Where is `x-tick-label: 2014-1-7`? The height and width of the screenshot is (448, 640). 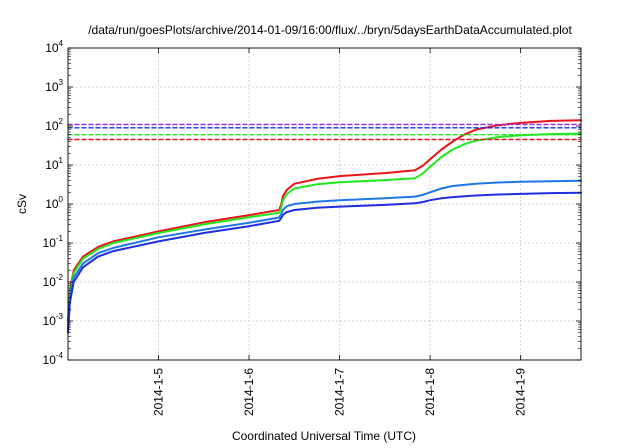
x-tick-label: 2014-1-7 is located at coordinates (340, 392).